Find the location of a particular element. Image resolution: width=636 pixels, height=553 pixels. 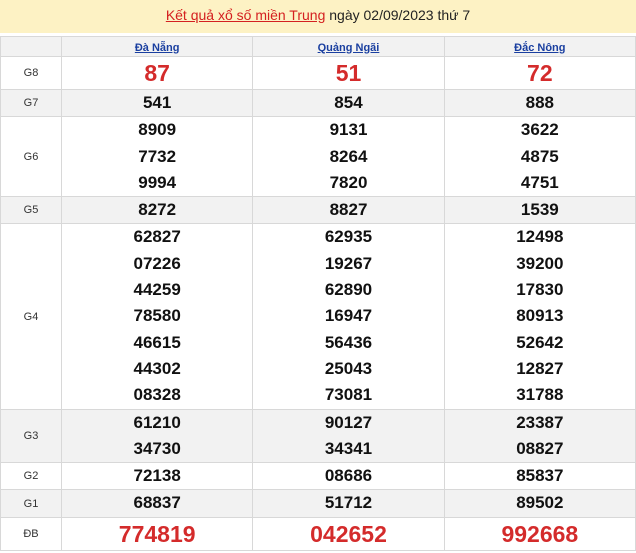

prize-cell: 23387 08827 is located at coordinates (539, 436).